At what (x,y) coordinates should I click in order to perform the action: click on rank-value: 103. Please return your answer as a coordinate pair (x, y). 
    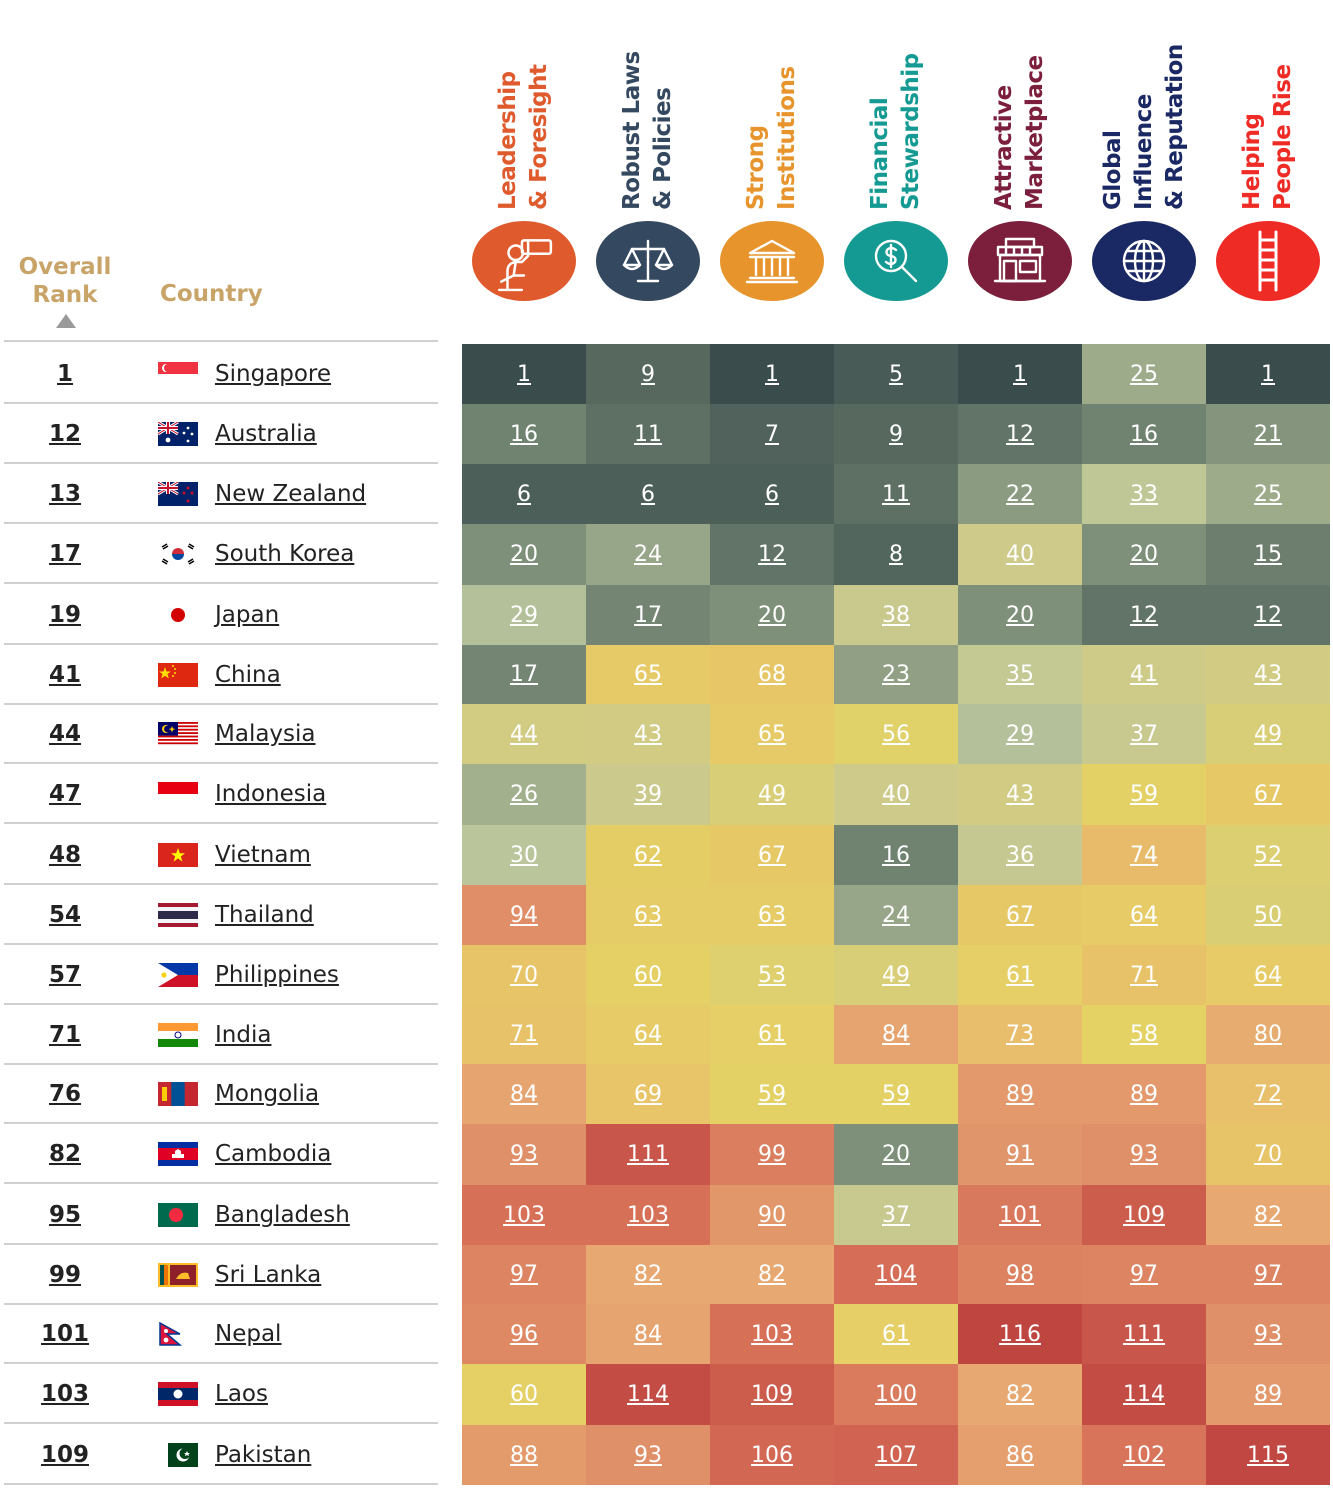
    Looking at the image, I should click on (64, 1394).